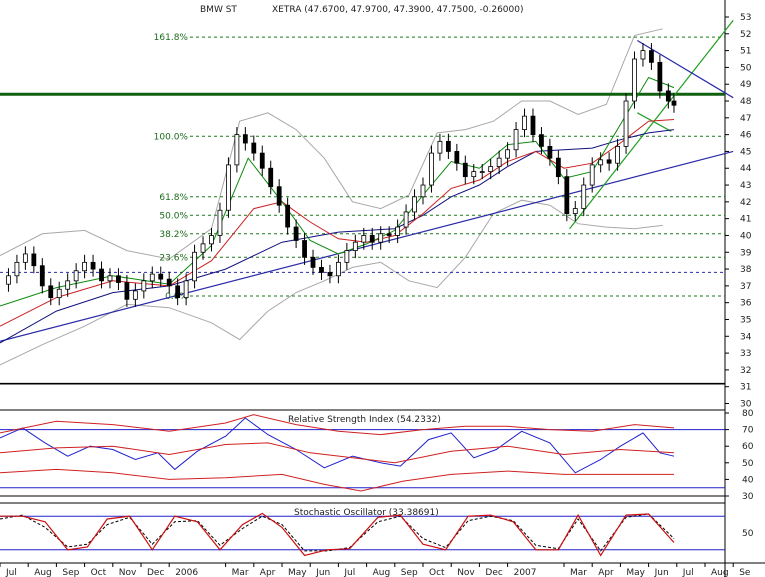 This screenshot has height=577, width=765. What do you see at coordinates (745, 220) in the screenshot?
I see `price-tick-label: 41` at bounding box center [745, 220].